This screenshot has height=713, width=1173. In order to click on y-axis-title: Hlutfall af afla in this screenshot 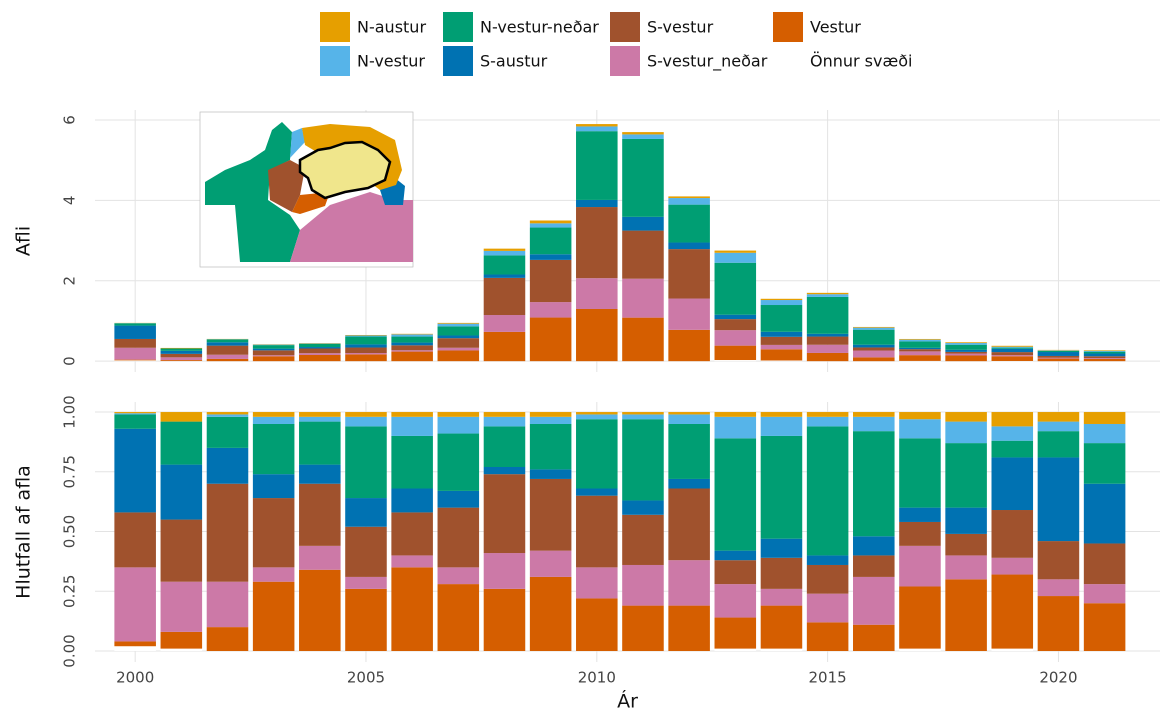, I will do `click(24, 532)`.